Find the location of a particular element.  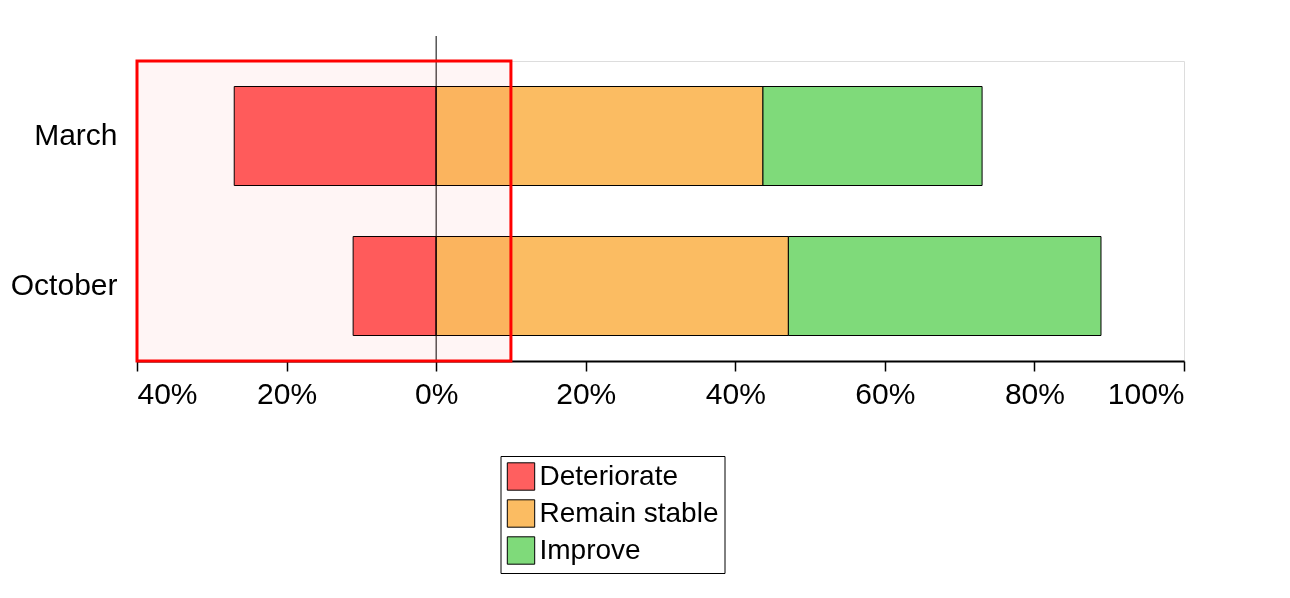

y-tick-label: October is located at coordinates (64, 284).